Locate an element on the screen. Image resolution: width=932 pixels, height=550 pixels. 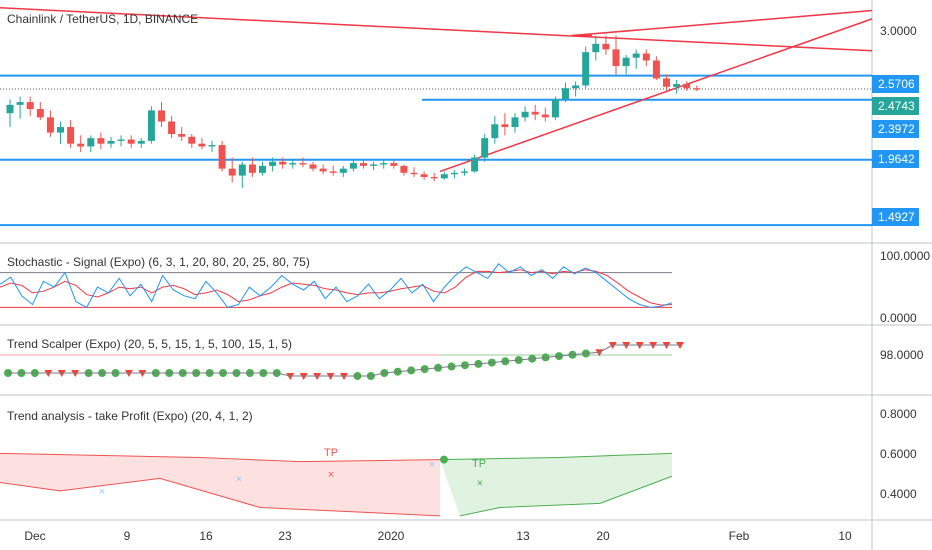
trend-red-lower is located at coordinates (220, 497).